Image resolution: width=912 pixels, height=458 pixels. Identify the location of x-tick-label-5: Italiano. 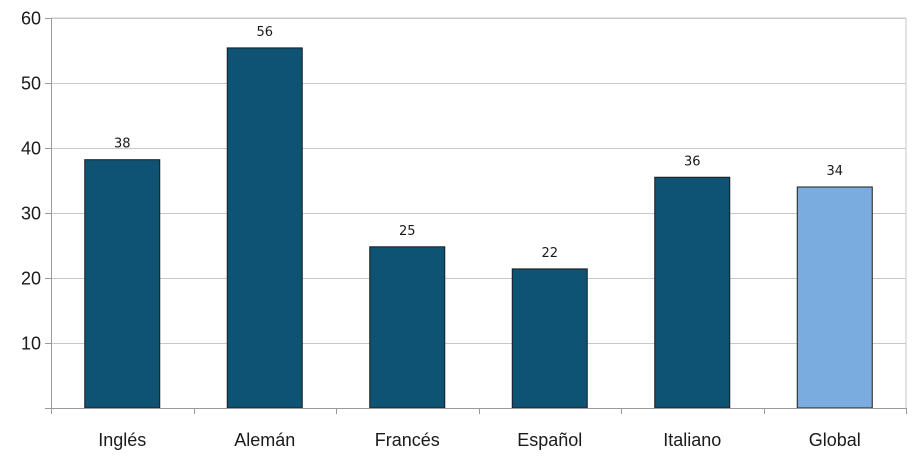
(692, 440).